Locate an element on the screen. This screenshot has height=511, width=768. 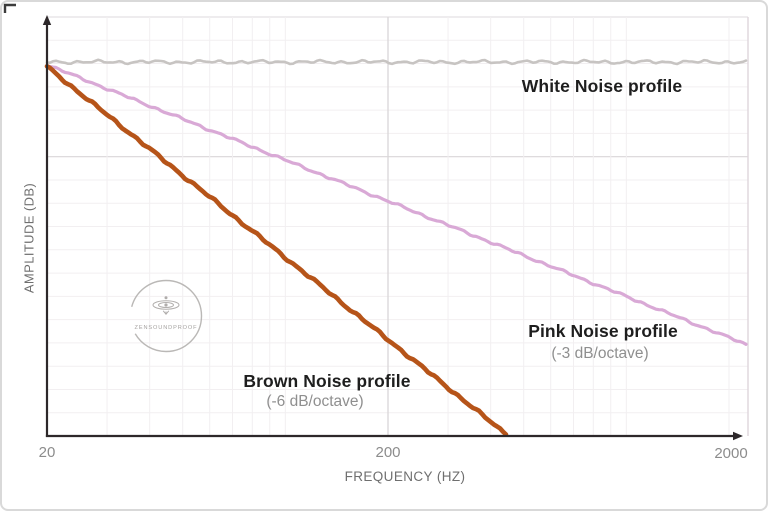
white-noise-label: White Noise profile is located at coordinates (602, 86).